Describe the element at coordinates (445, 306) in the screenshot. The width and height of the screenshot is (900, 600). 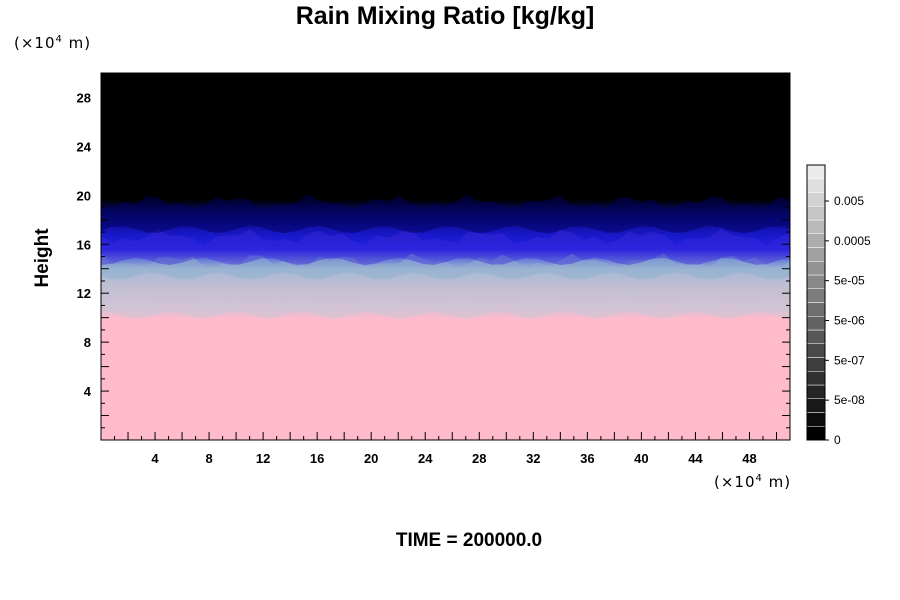
I see `band-lavender` at that location.